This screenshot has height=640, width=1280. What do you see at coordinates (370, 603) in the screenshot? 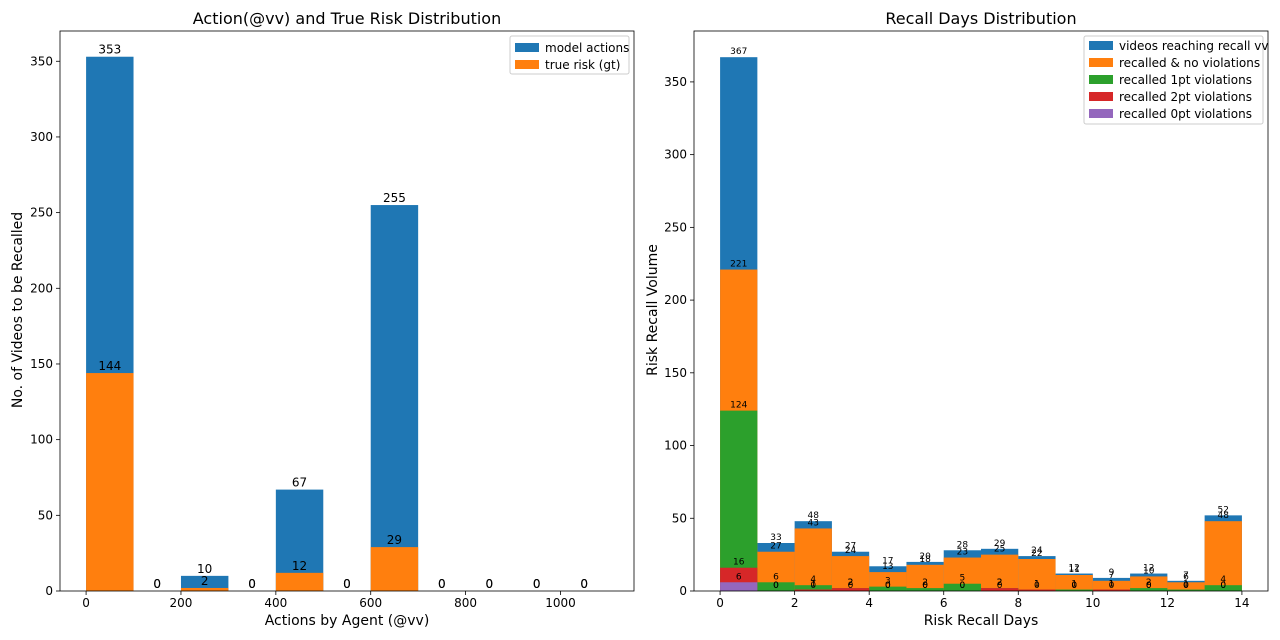
I see `left-x-tick-label-3: 600` at bounding box center [370, 603].